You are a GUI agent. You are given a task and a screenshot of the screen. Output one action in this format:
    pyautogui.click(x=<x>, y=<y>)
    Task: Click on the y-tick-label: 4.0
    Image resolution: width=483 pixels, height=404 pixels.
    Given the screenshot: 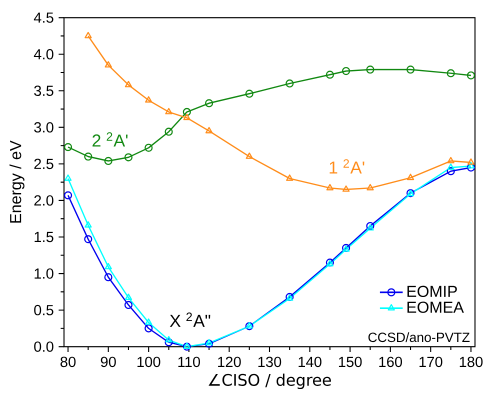 What is the action you would take?
    pyautogui.click(x=44, y=54)
    